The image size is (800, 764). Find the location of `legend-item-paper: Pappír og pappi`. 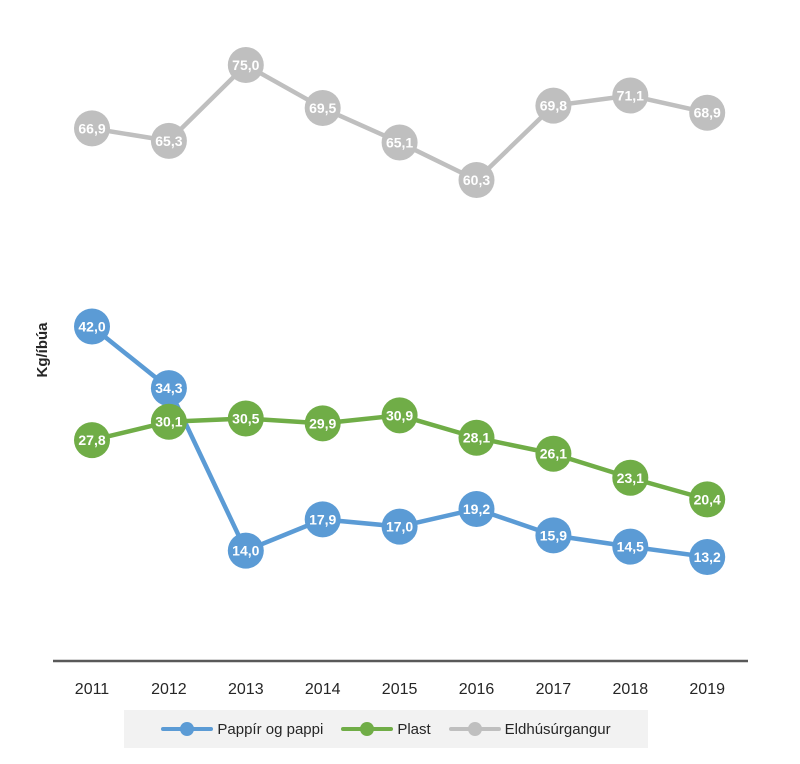

legend-item-paper: Pappír og pappi is located at coordinates (242, 729).